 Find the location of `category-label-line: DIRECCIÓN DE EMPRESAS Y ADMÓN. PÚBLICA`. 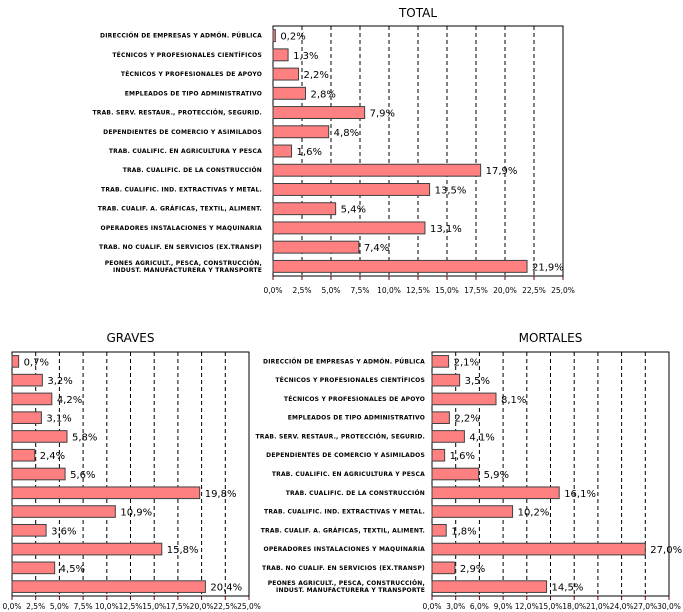

category-label-line: DIRECCIÓN DE EMPRESAS Y ADMÓN. PÚBLICA is located at coordinates (181, 36).